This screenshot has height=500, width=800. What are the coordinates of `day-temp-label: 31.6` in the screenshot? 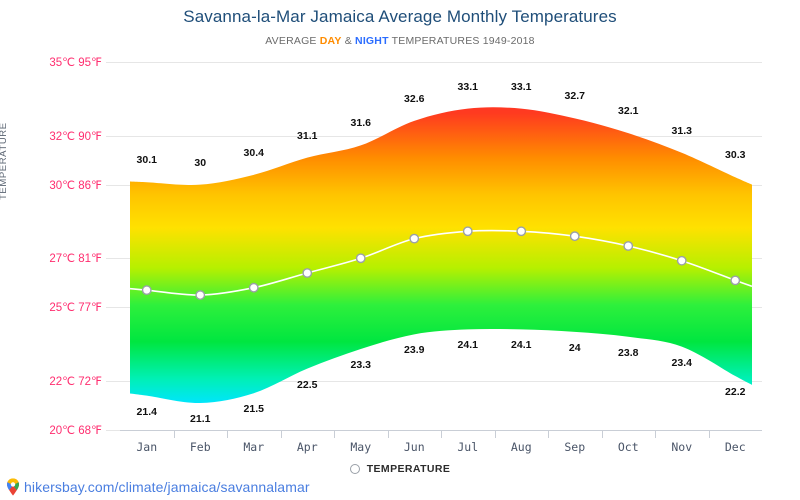 It's located at (360, 123).